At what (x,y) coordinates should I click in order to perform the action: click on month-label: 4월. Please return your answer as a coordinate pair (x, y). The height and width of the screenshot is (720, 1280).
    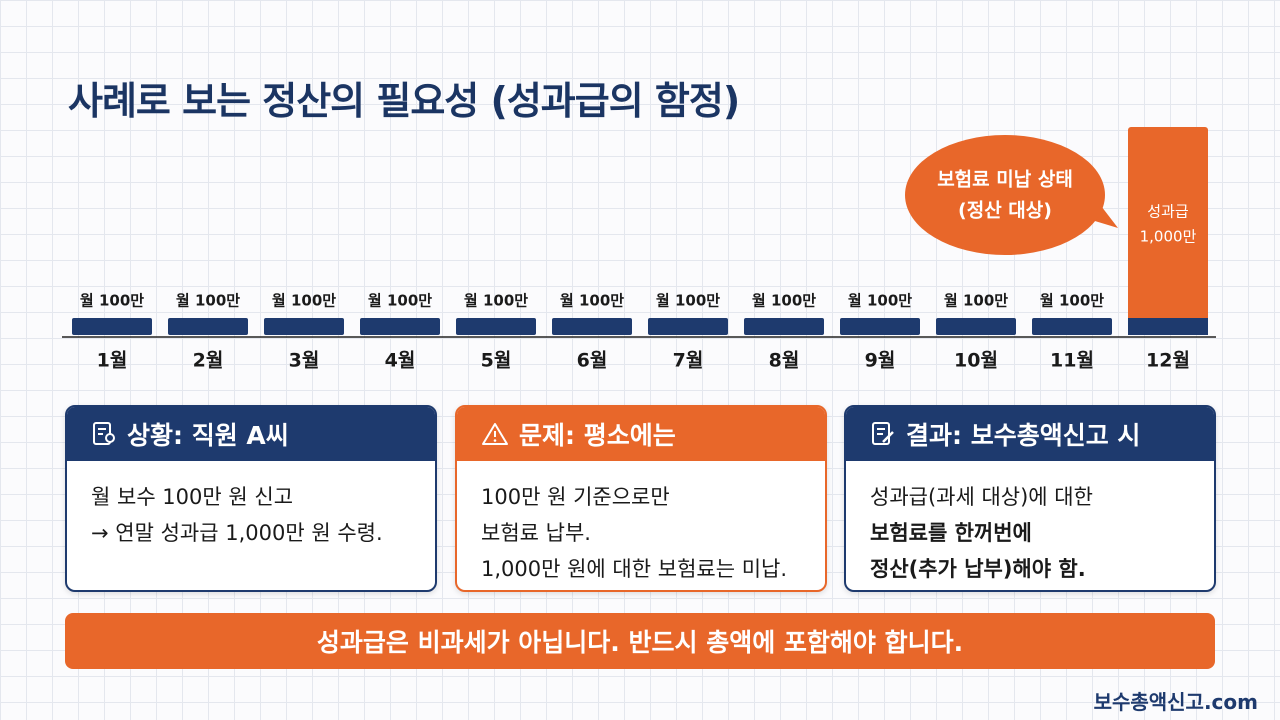
    Looking at the image, I should click on (400, 361).